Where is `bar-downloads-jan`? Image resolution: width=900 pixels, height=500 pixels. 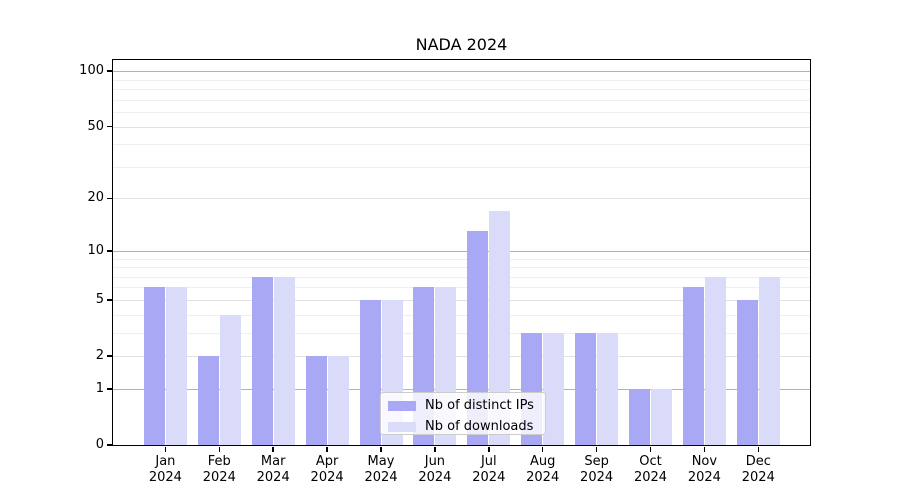 bar-downloads-jan is located at coordinates (176, 366).